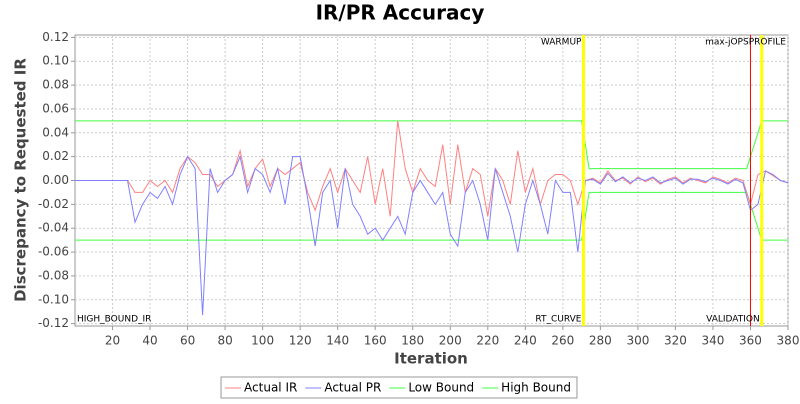  Describe the element at coordinates (53, 299) in the screenshot. I see `y-tick-label: -0.10` at that location.